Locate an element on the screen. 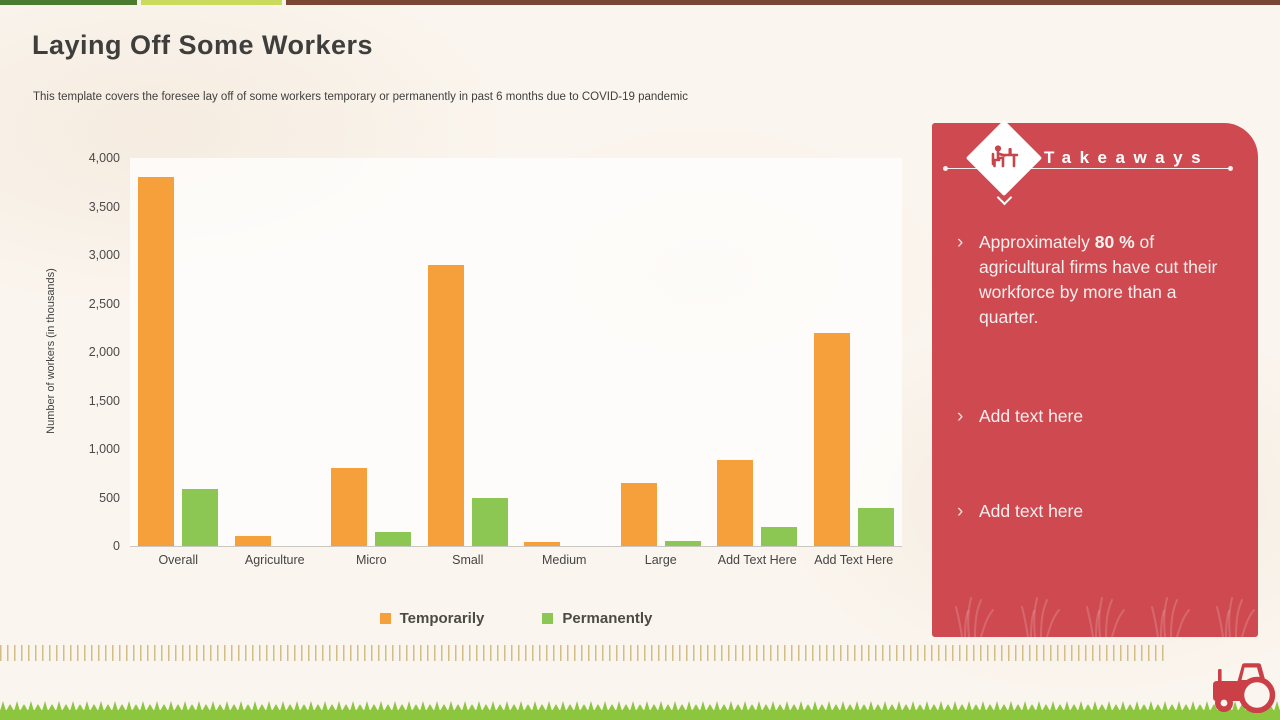  top-bar-brown is located at coordinates (783, 2).